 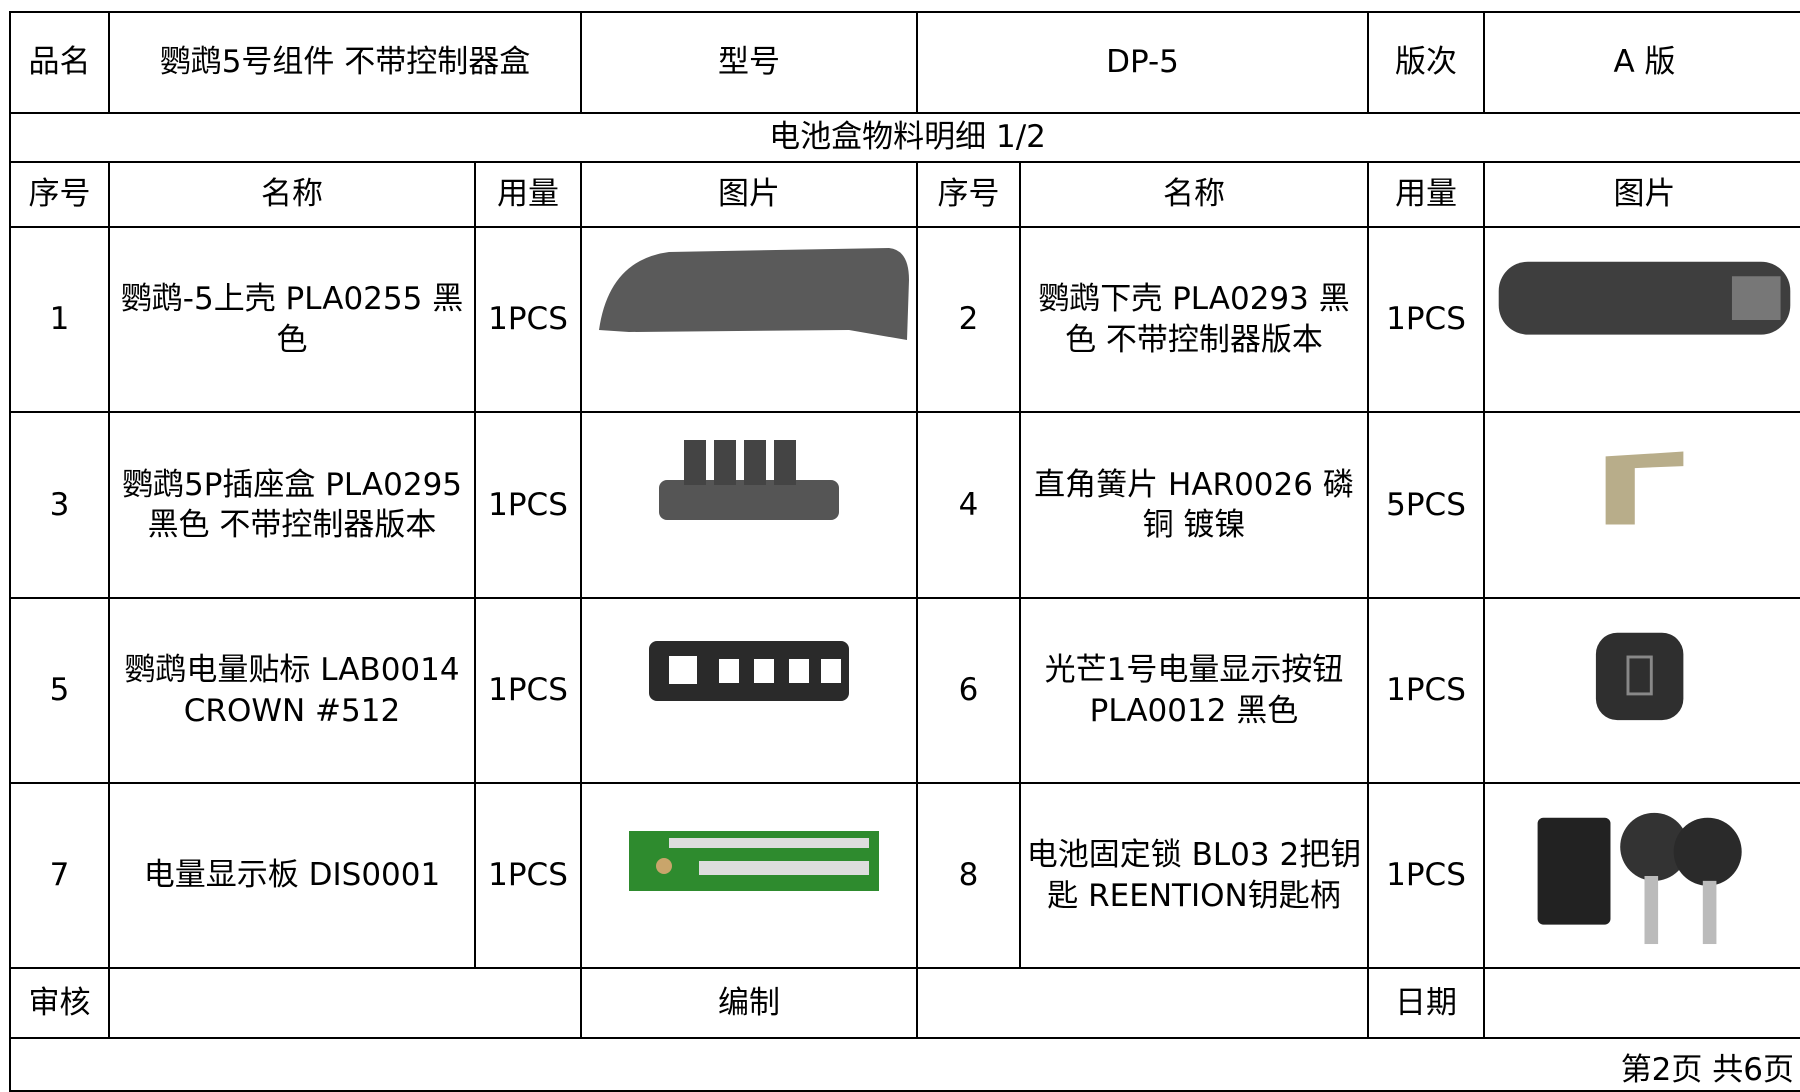 What do you see at coordinates (968, 505) in the screenshot?
I see `item-number: 4` at bounding box center [968, 505].